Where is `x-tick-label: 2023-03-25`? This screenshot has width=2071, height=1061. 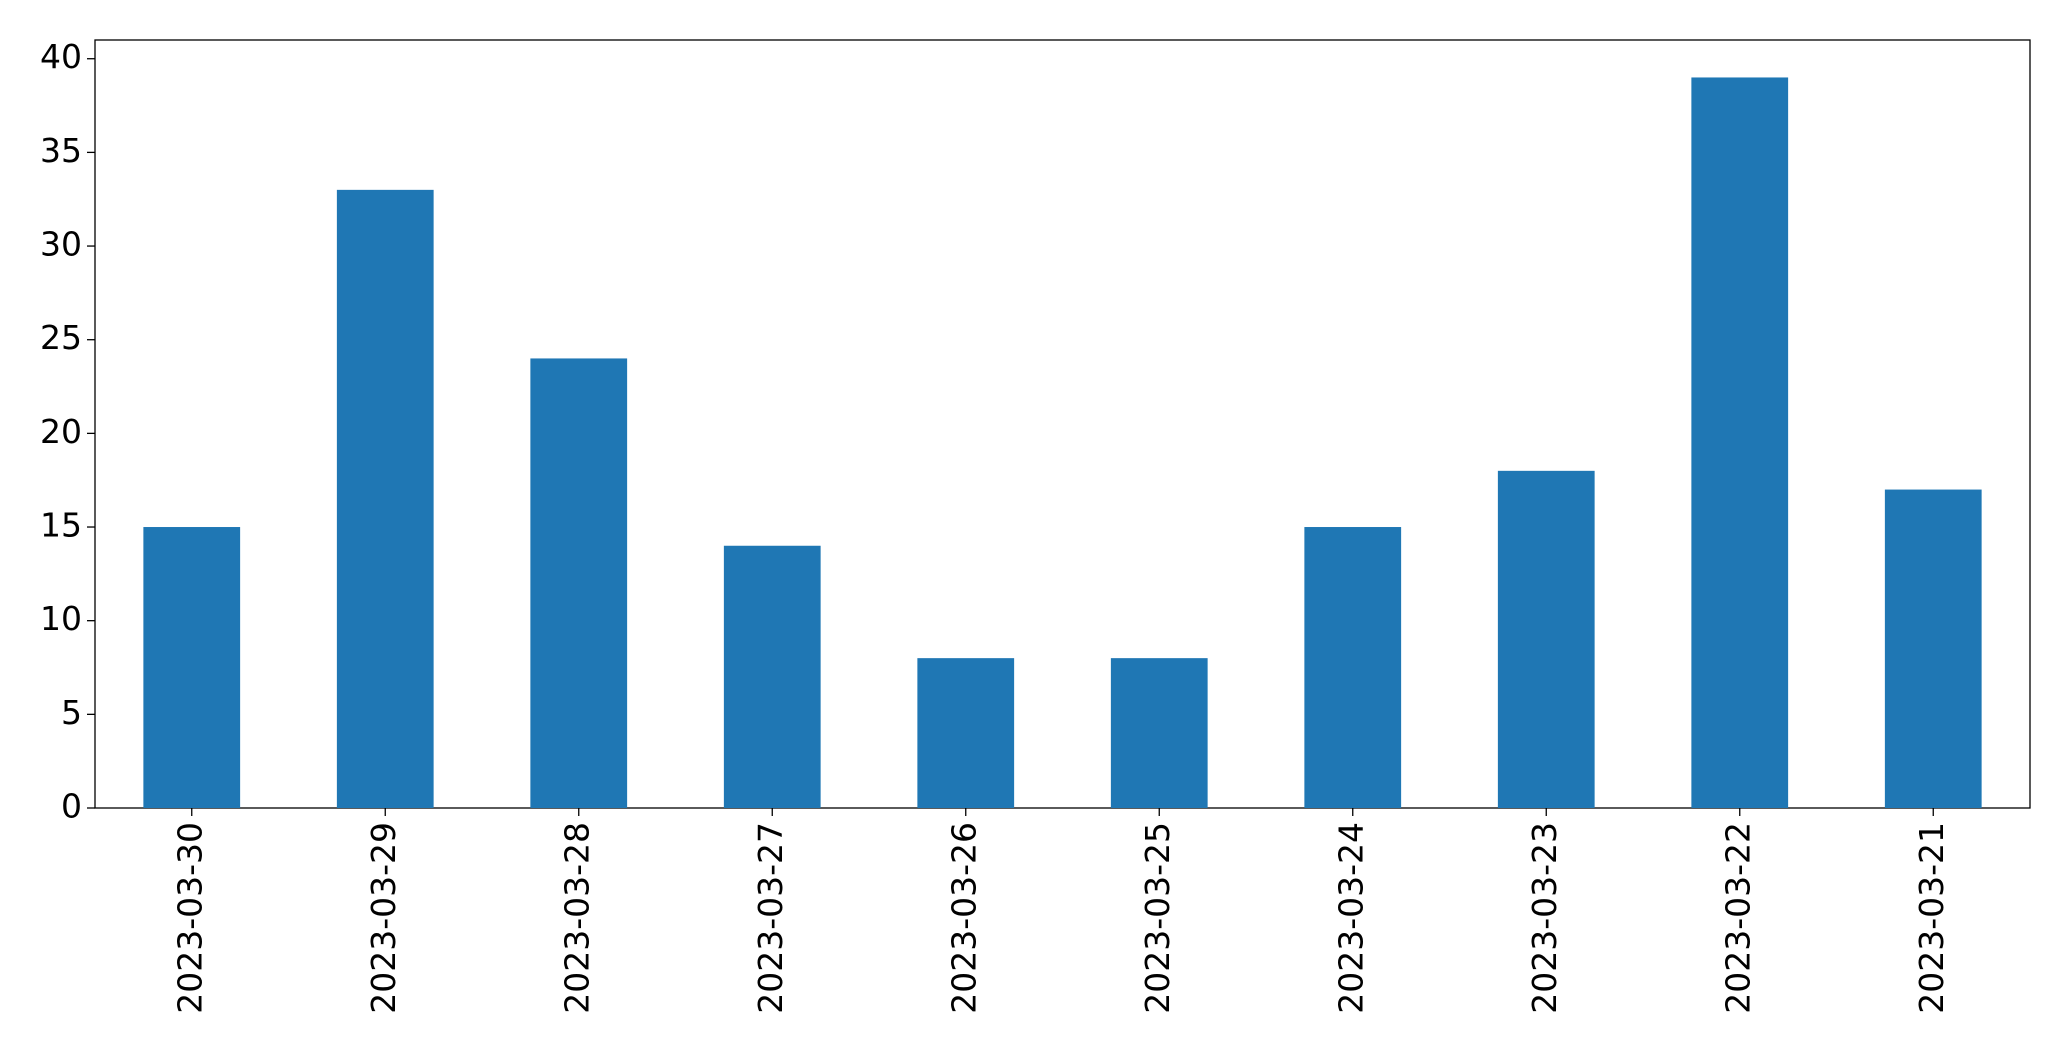
x-tick-label: 2023-03-25 is located at coordinates (1157, 918).